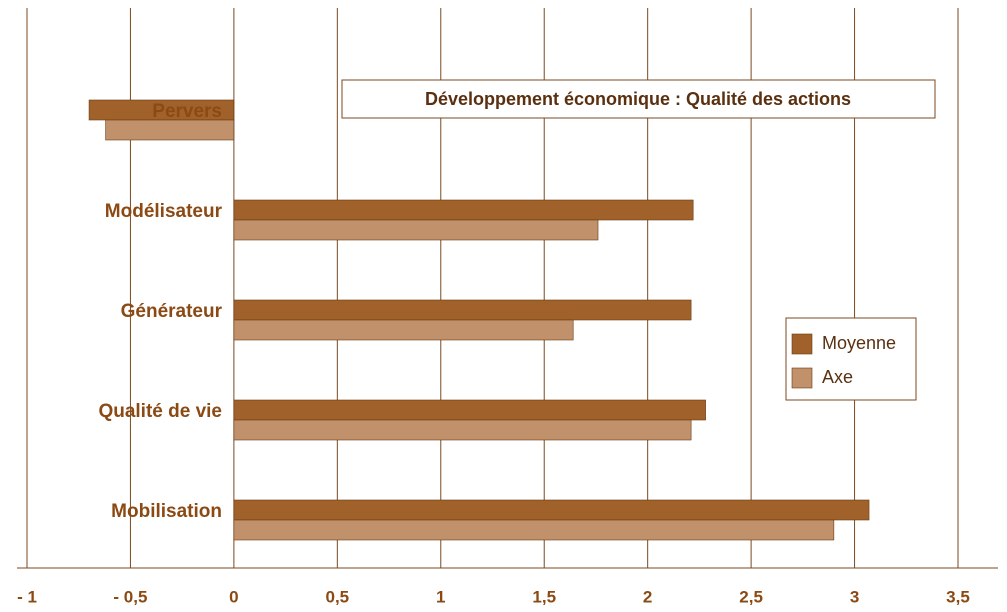 The height and width of the screenshot is (612, 1007). What do you see at coordinates (160, 411) in the screenshot?
I see `category-label: Qualité de vie` at bounding box center [160, 411].